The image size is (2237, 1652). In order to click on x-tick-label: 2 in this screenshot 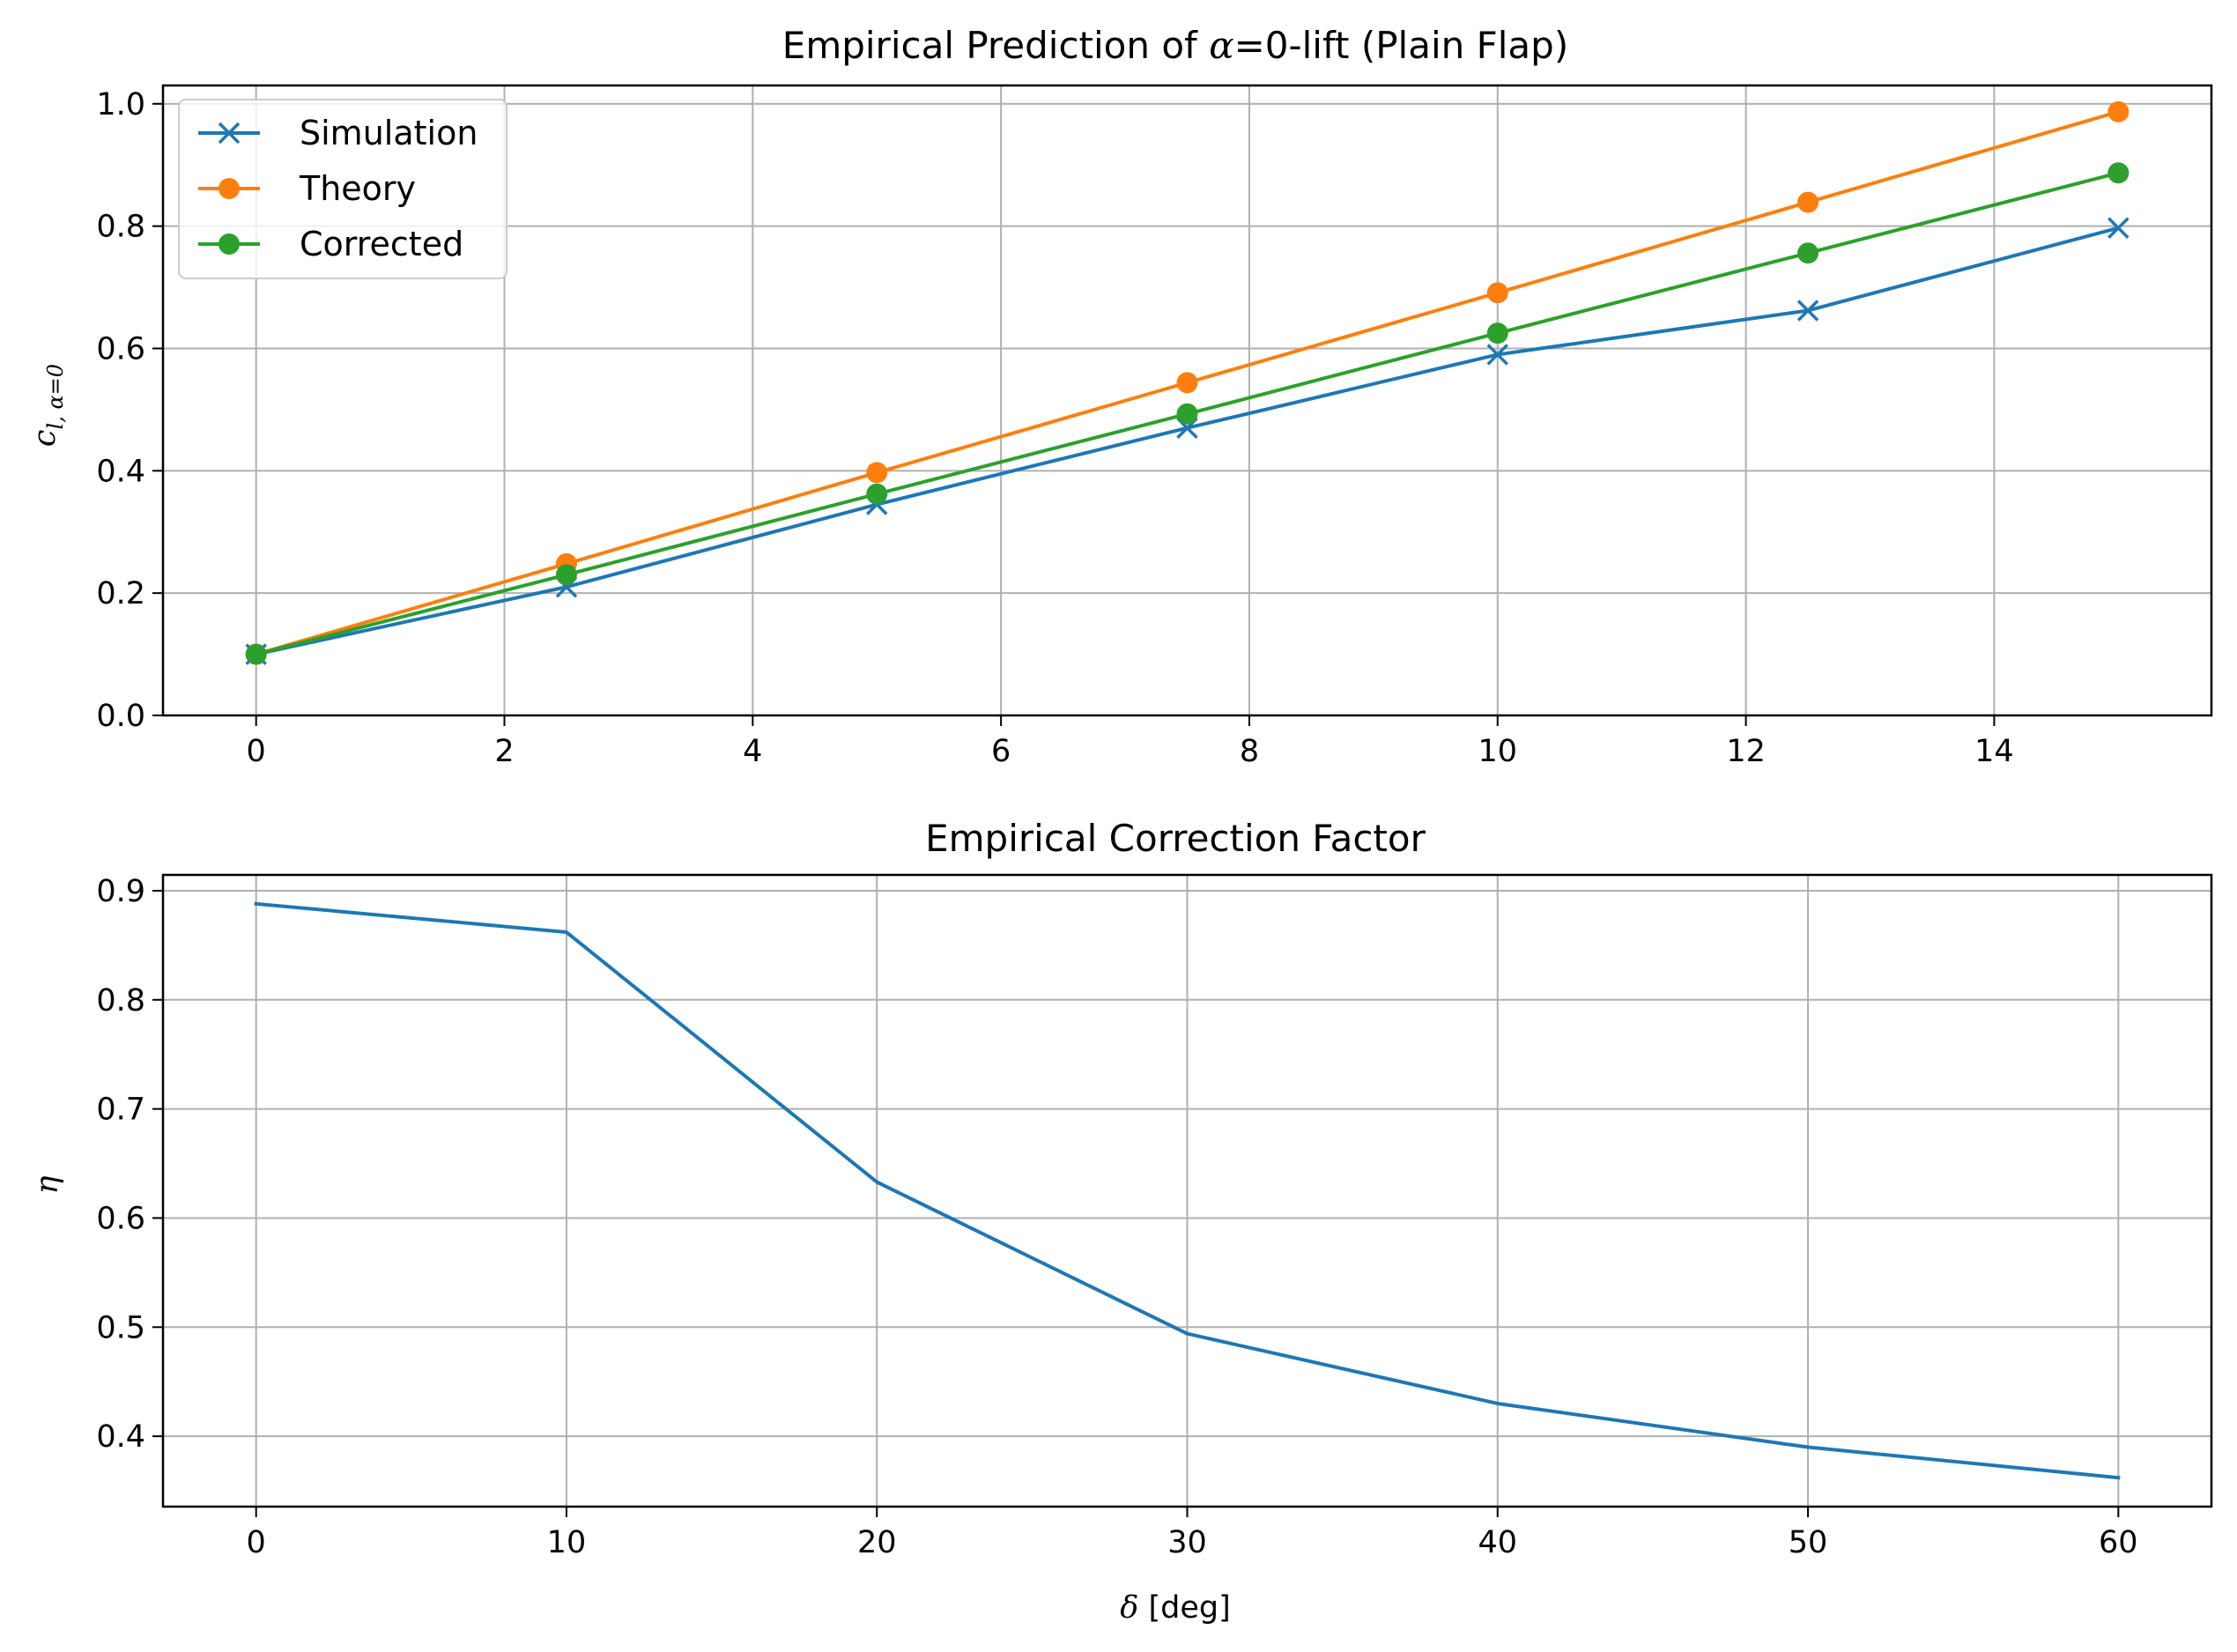, I will do `click(504, 751)`.